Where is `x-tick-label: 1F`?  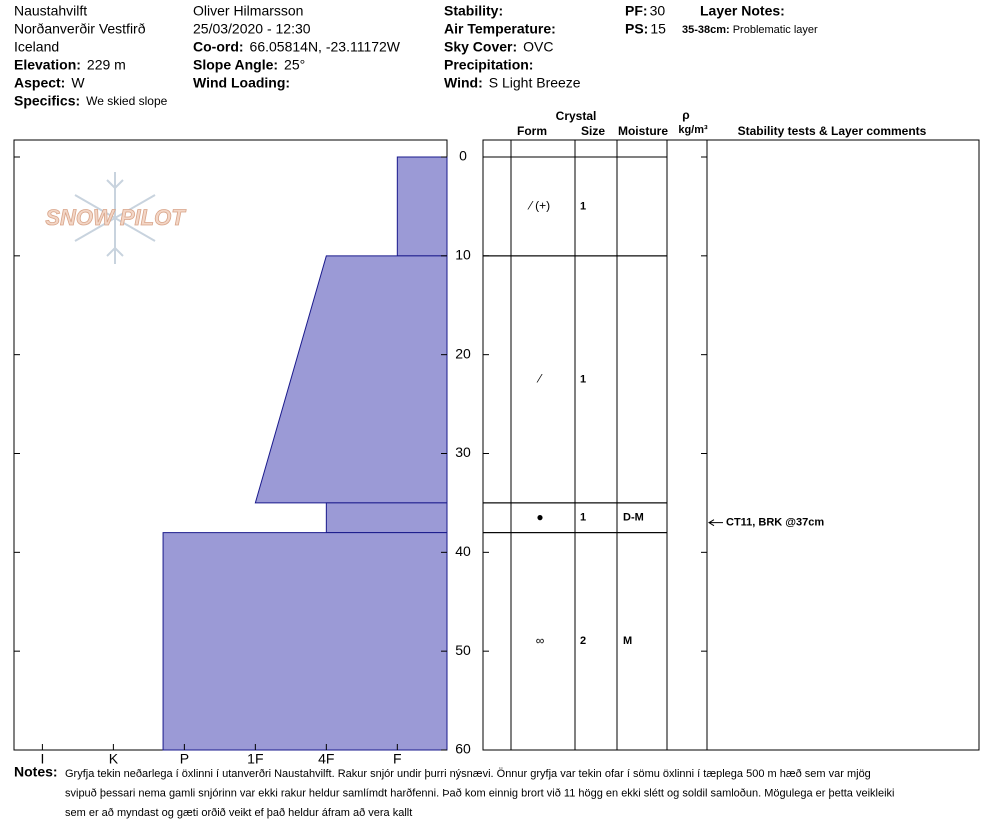
x-tick-label: 1F is located at coordinates (255, 759).